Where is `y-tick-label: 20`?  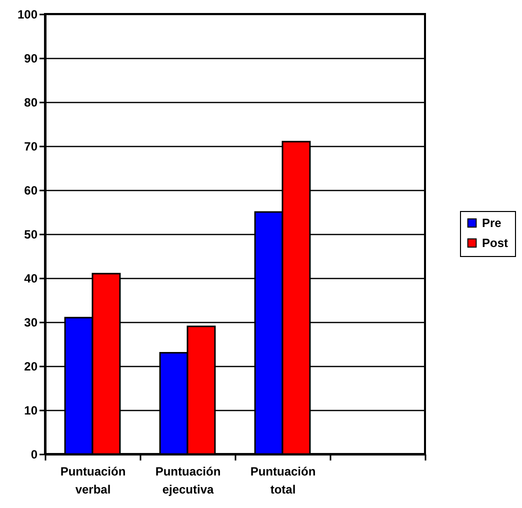
y-tick-label: 20 is located at coordinates (31, 367).